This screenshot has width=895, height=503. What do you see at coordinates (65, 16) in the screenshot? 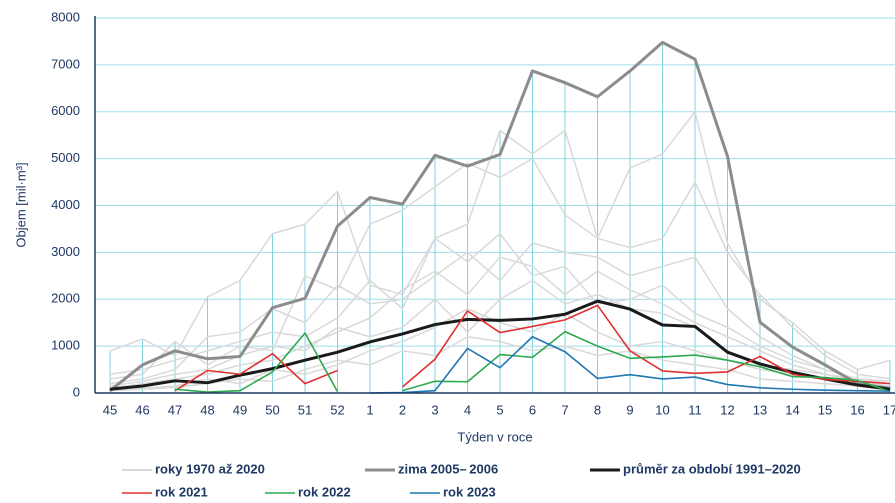
I see `y-tick-label: 8000` at bounding box center [65, 16].